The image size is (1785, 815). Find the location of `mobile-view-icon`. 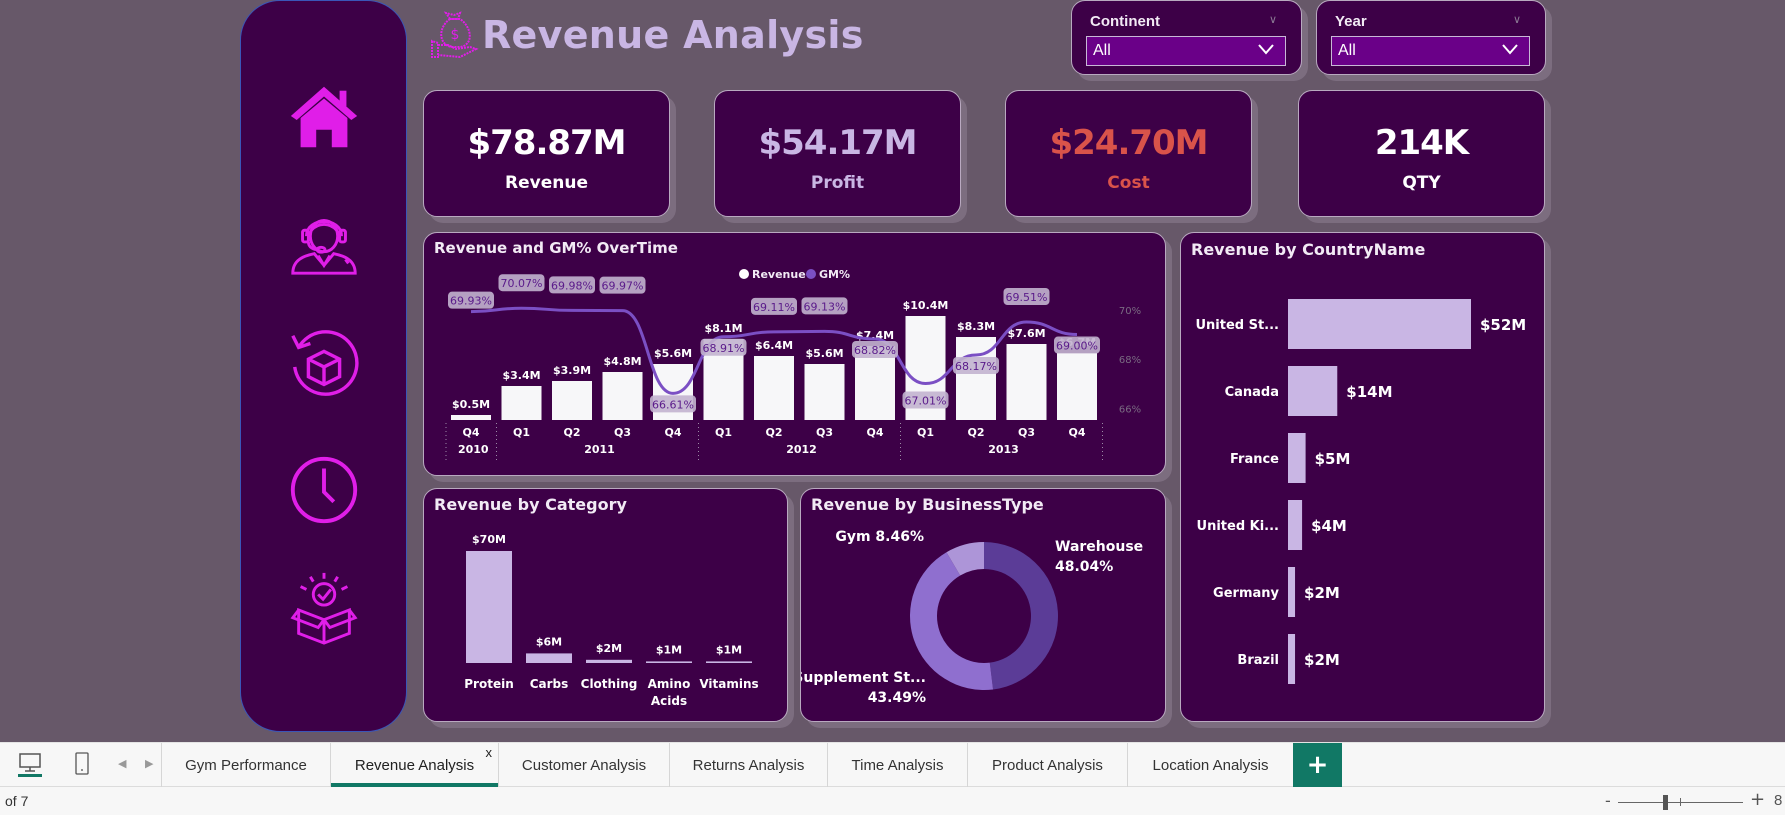

mobile-view-icon is located at coordinates (82, 764).